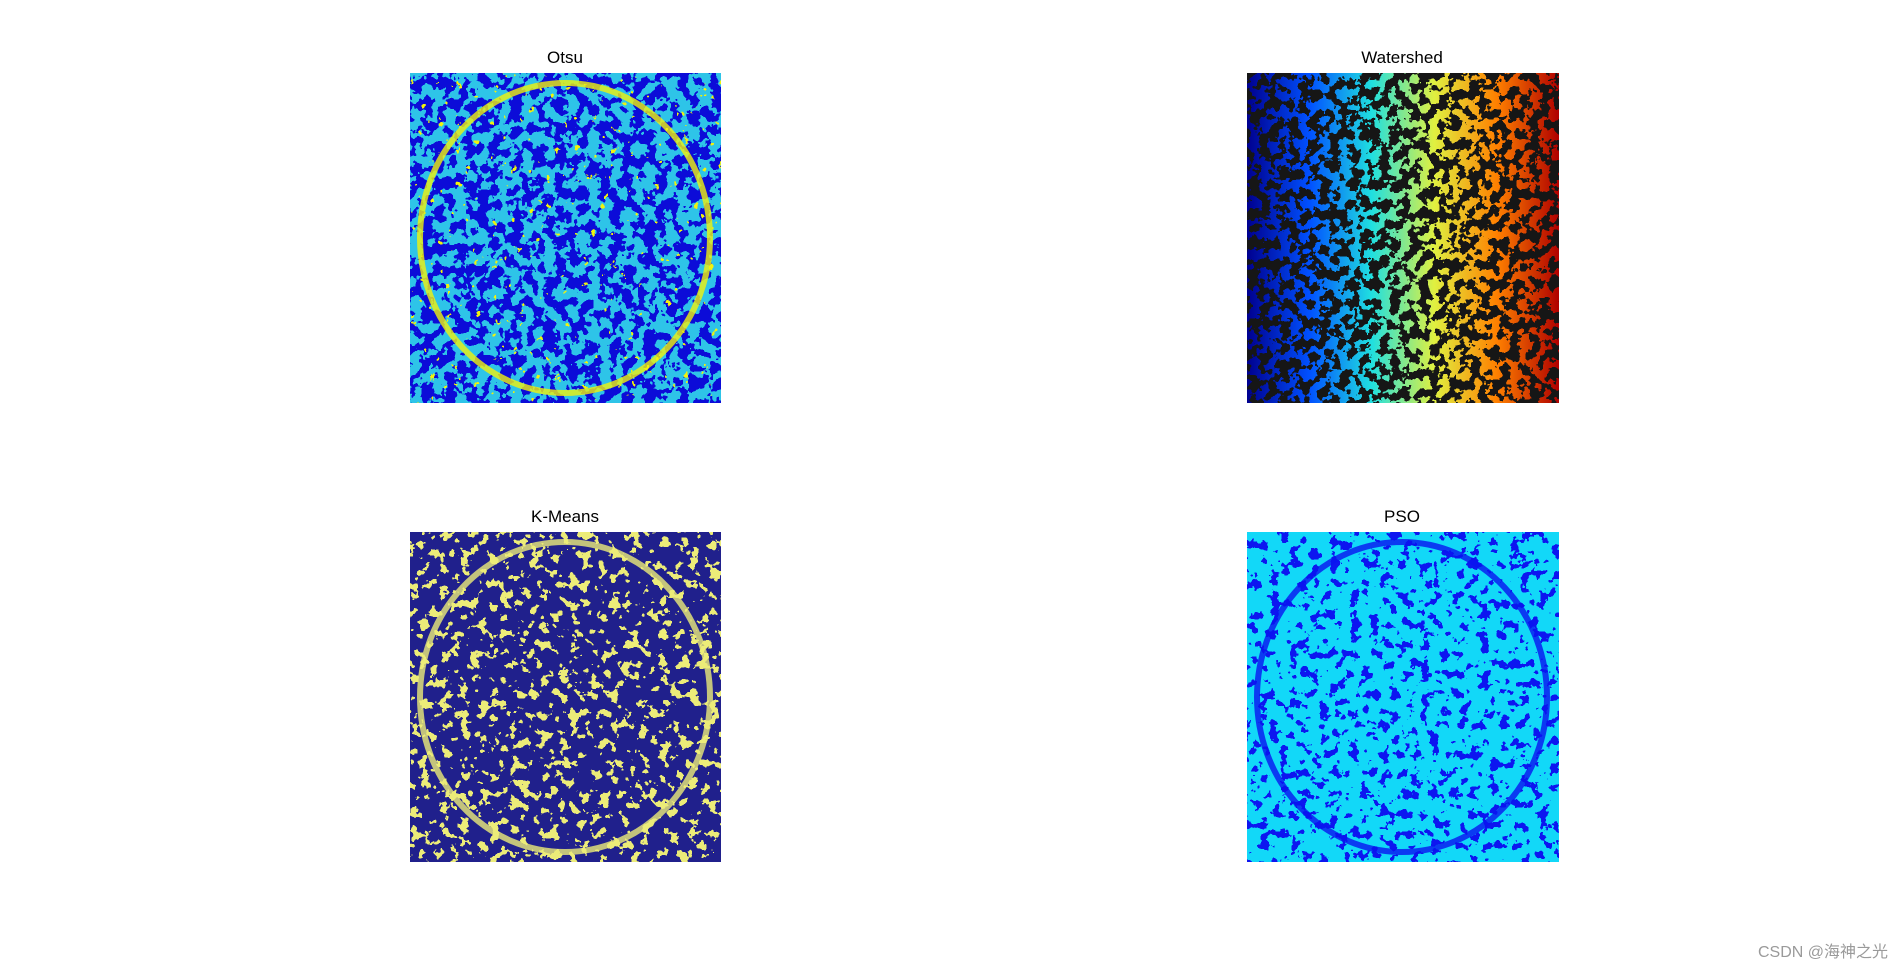  Describe the element at coordinates (565, 57) in the screenshot. I see `panel-title: Otsu` at that location.